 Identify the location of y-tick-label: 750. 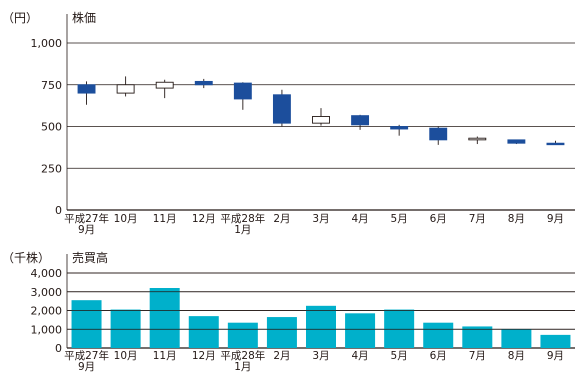
(51, 85).